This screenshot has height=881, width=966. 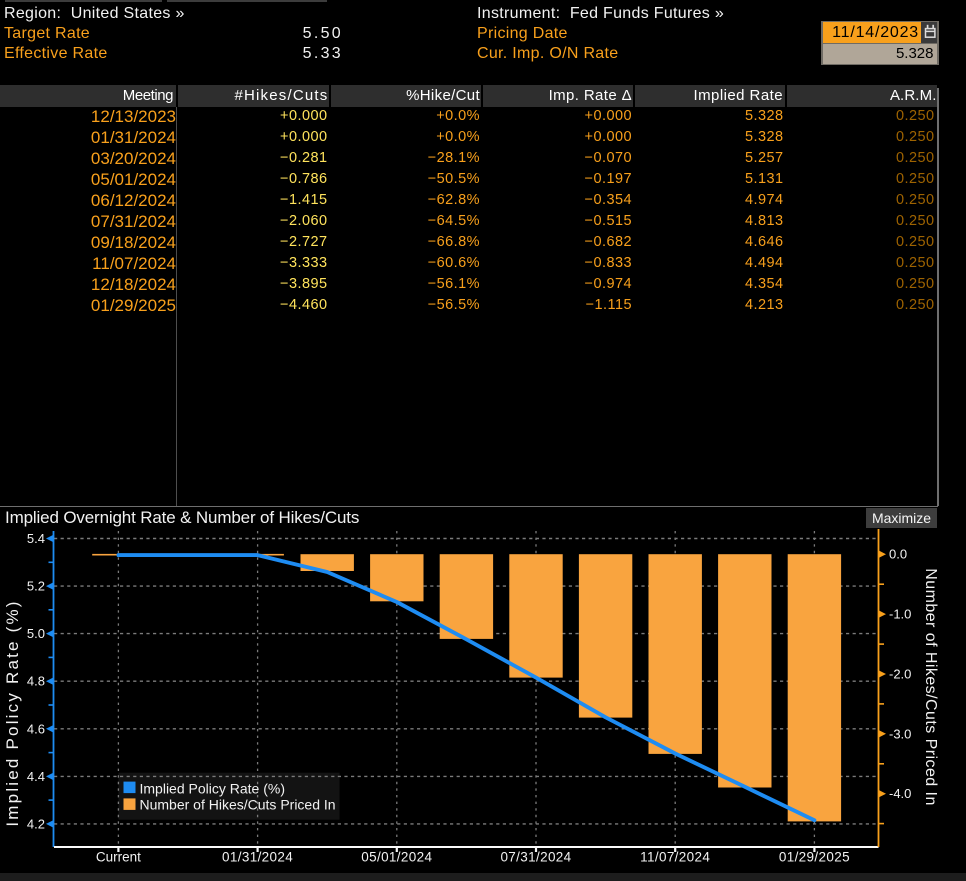 I want to click on svg-text: 07/31/2024, so click(x=535, y=857).